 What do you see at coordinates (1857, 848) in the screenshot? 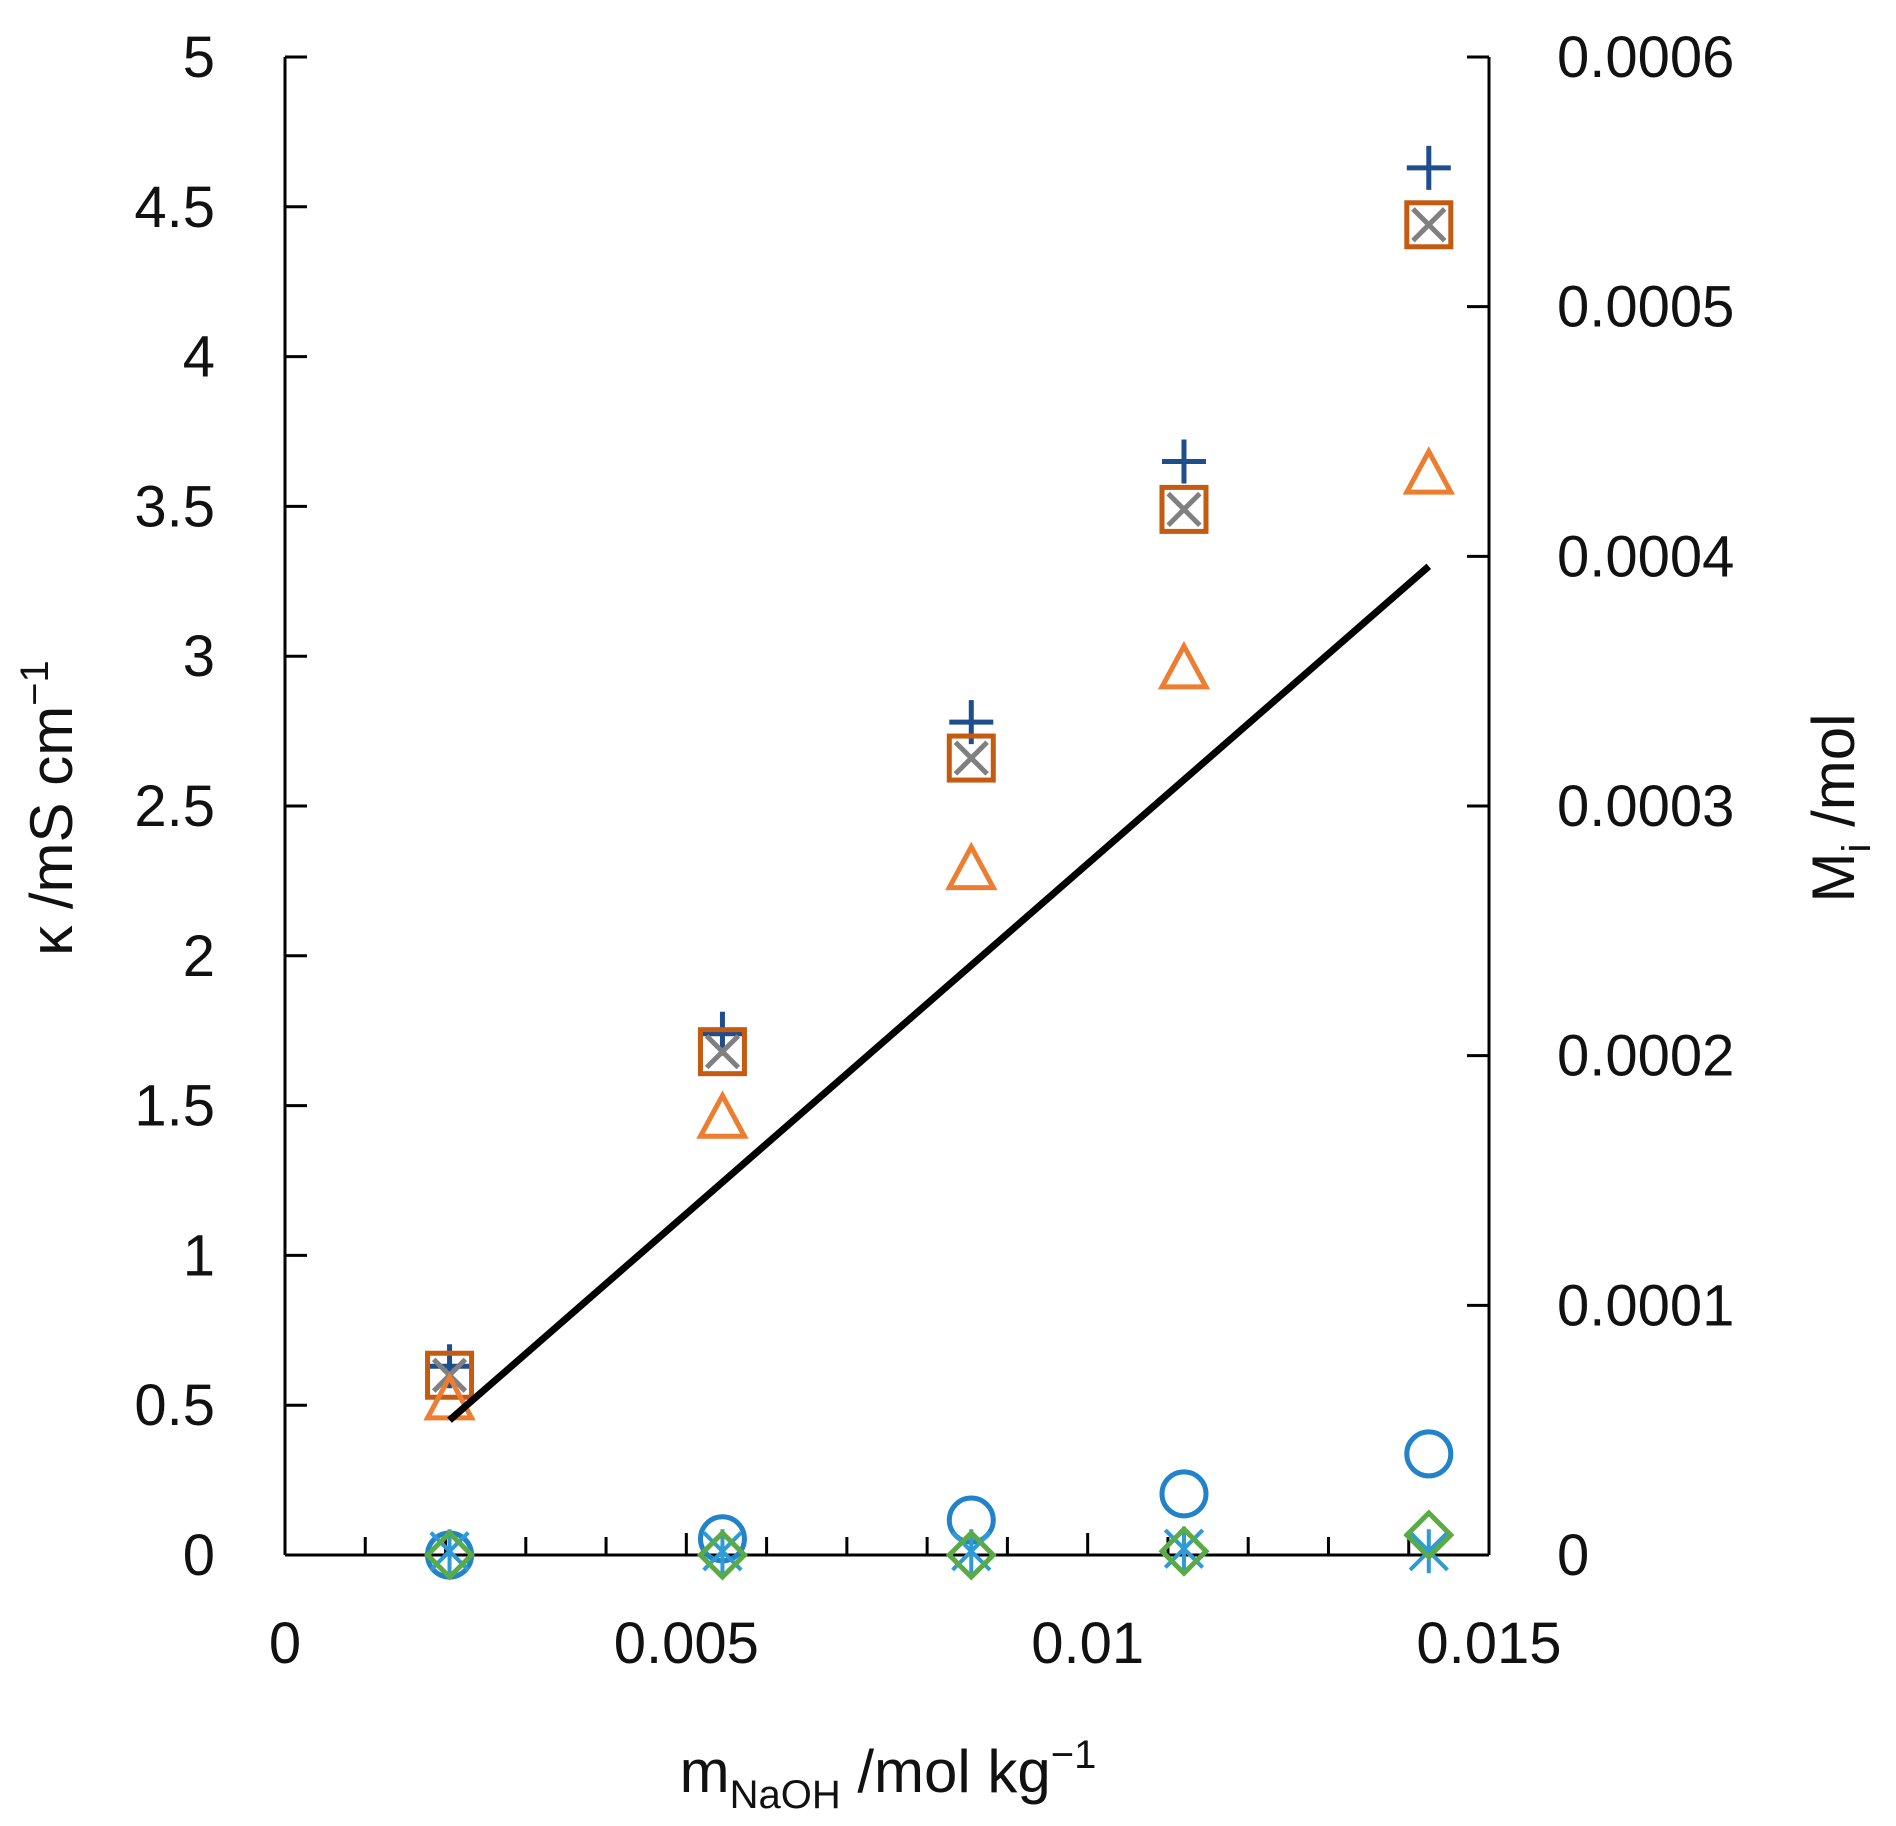
I see `y-right-axis-title-sub: i` at bounding box center [1857, 848].